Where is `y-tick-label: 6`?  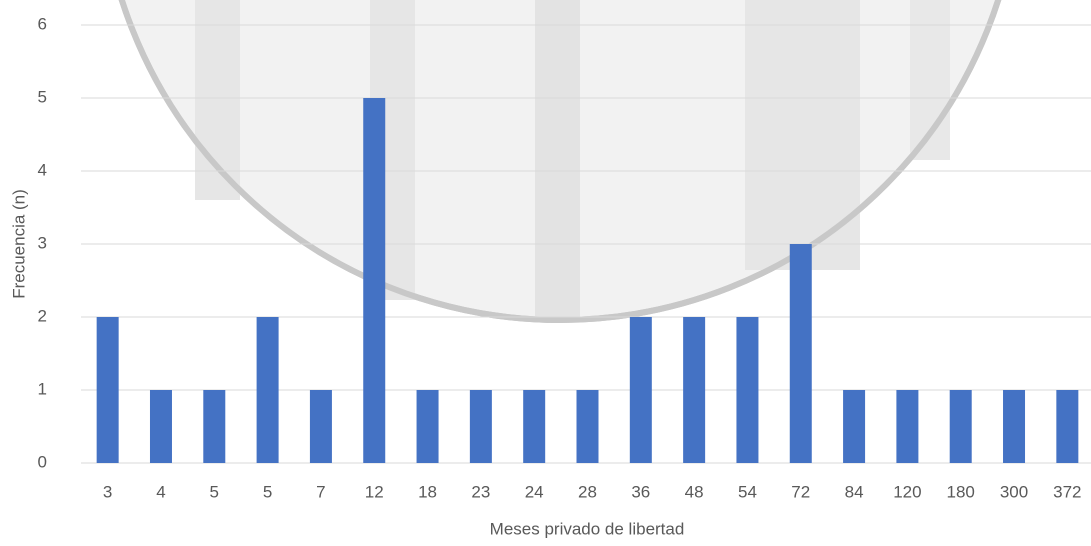
y-tick-label: 6 is located at coordinates (42, 23).